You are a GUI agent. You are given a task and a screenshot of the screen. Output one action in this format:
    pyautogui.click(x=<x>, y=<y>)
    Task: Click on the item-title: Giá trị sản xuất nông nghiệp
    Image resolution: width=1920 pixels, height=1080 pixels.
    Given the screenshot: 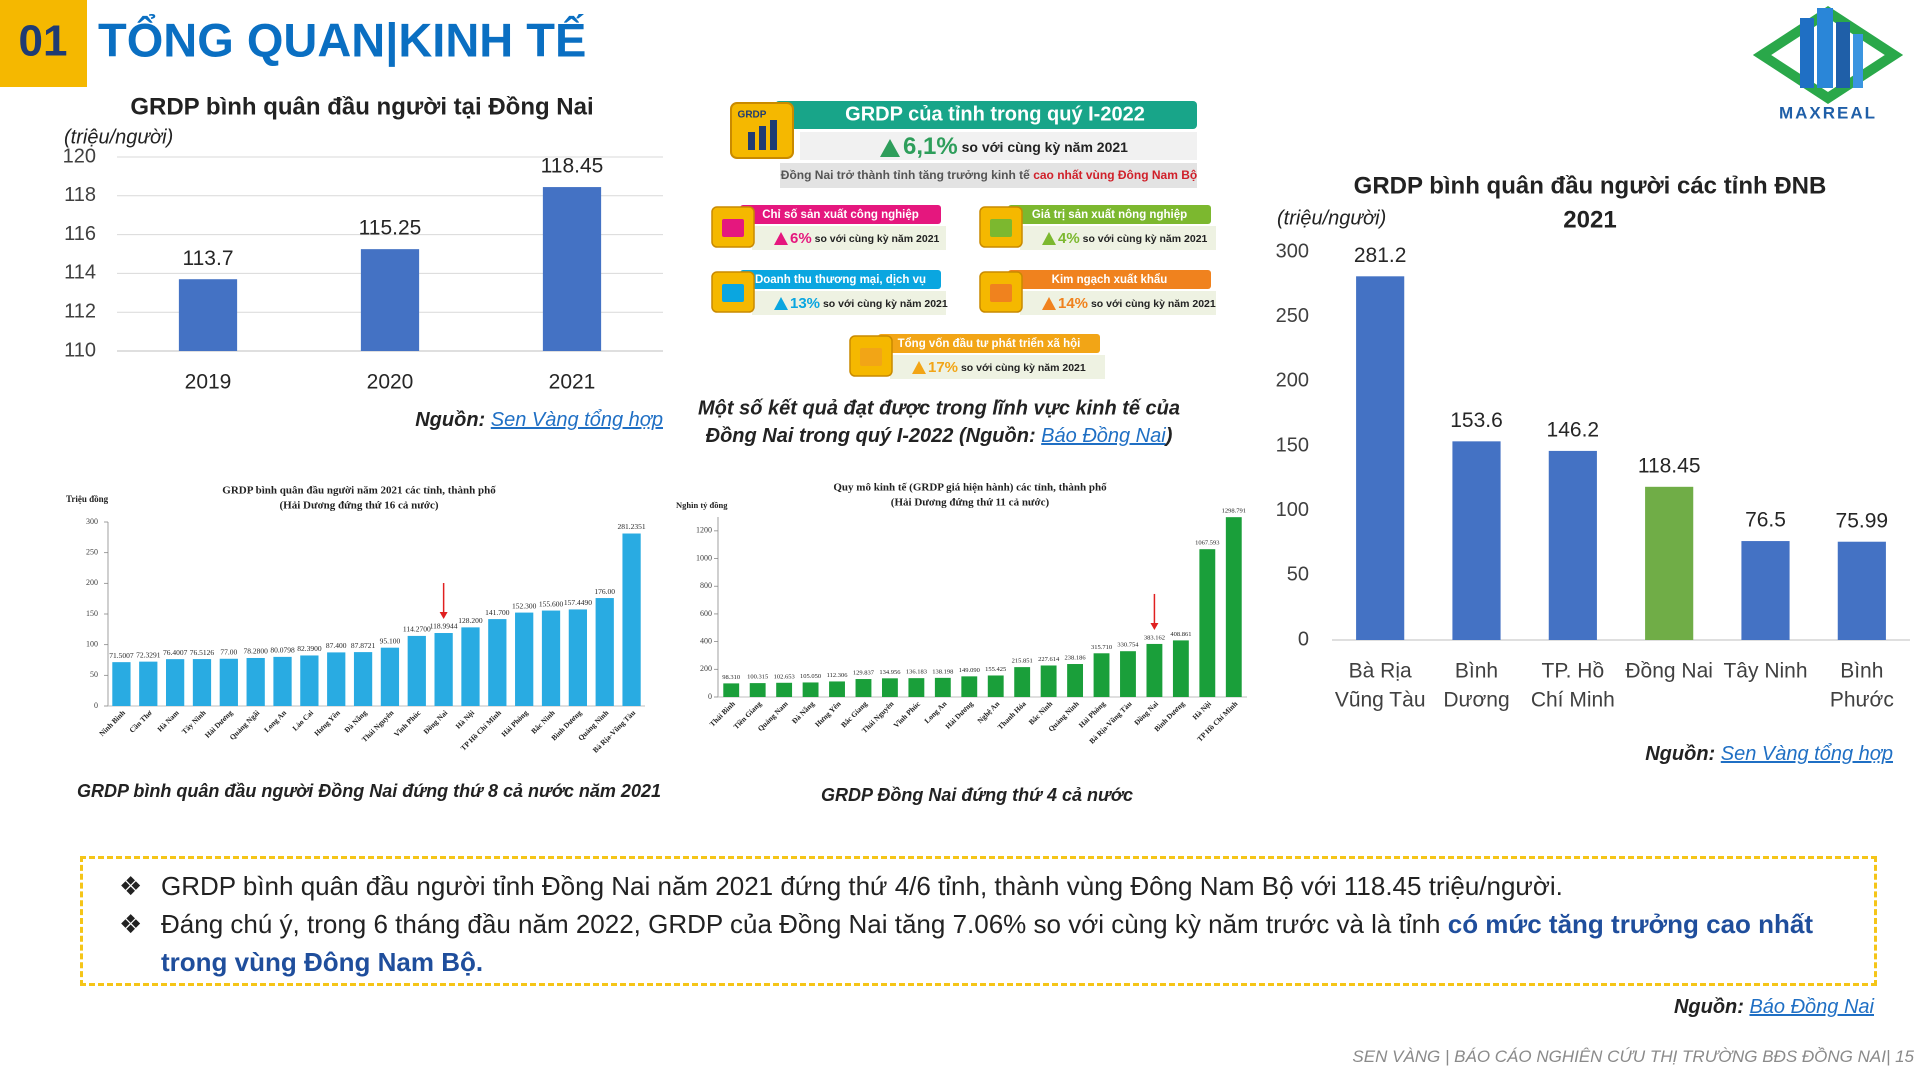 What is the action you would take?
    pyautogui.click(x=1109, y=215)
    